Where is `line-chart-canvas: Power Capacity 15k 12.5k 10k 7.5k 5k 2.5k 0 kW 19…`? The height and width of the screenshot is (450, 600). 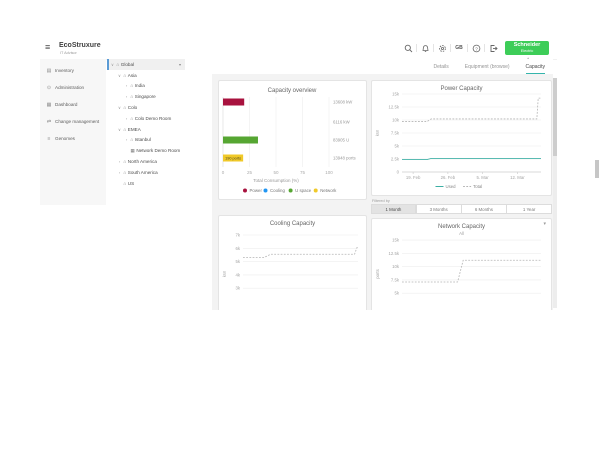
line-chart-canvas: Power Capacity 15k 12.5k 10k 7.5k 5k 2.5k 0 kW 19… is located at coordinates (458, 137).